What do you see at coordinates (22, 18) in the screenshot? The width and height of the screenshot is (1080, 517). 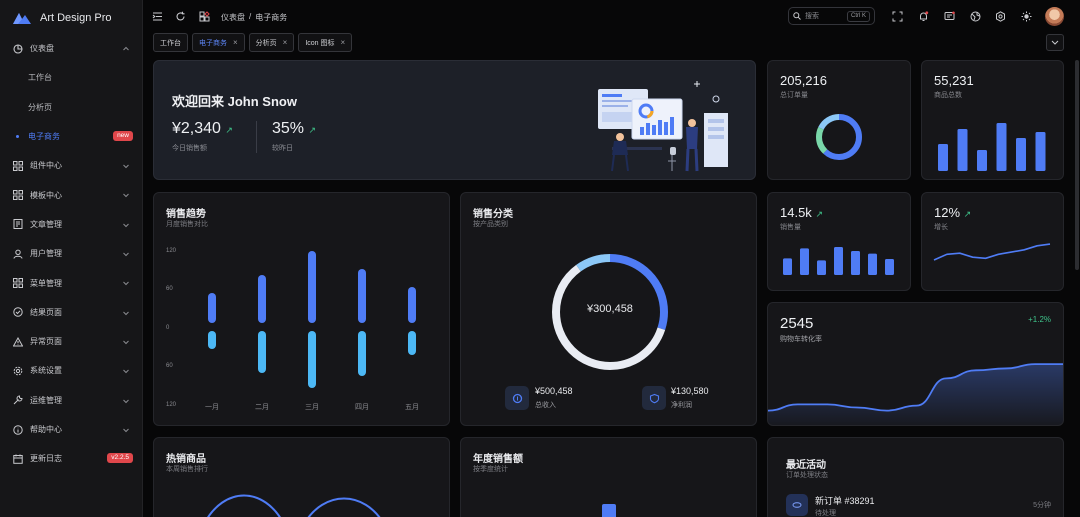 I see `logo-icon` at bounding box center [22, 18].